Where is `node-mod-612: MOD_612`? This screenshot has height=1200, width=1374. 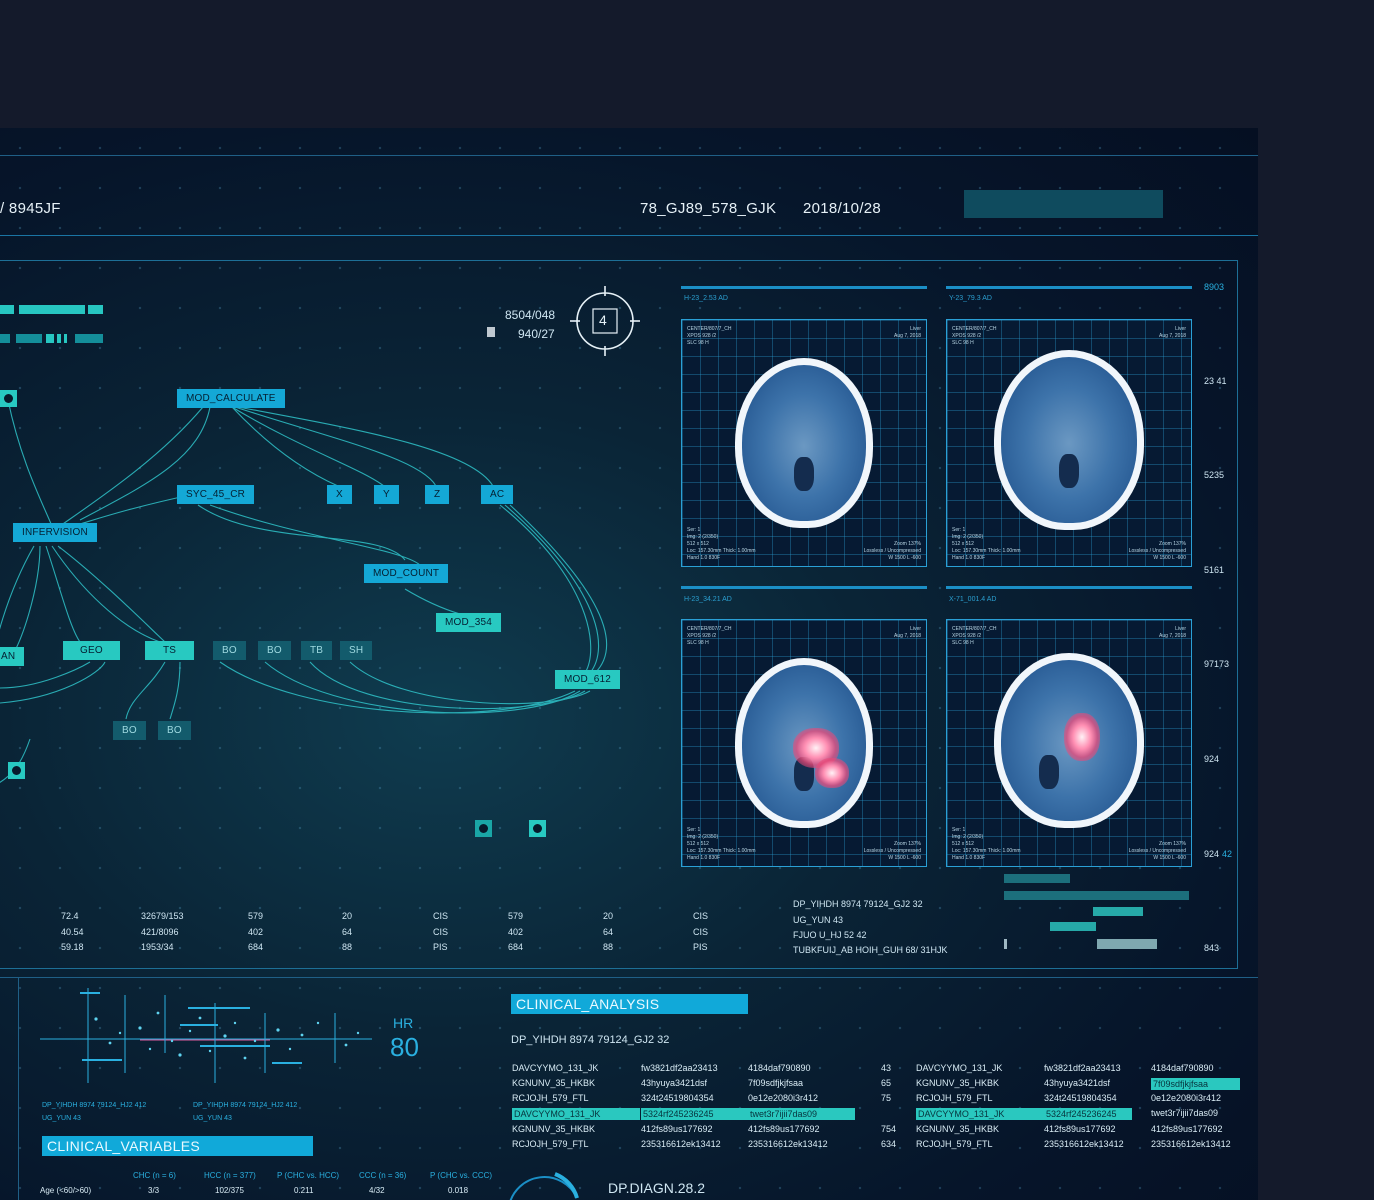 node-mod-612: MOD_612 is located at coordinates (587, 679).